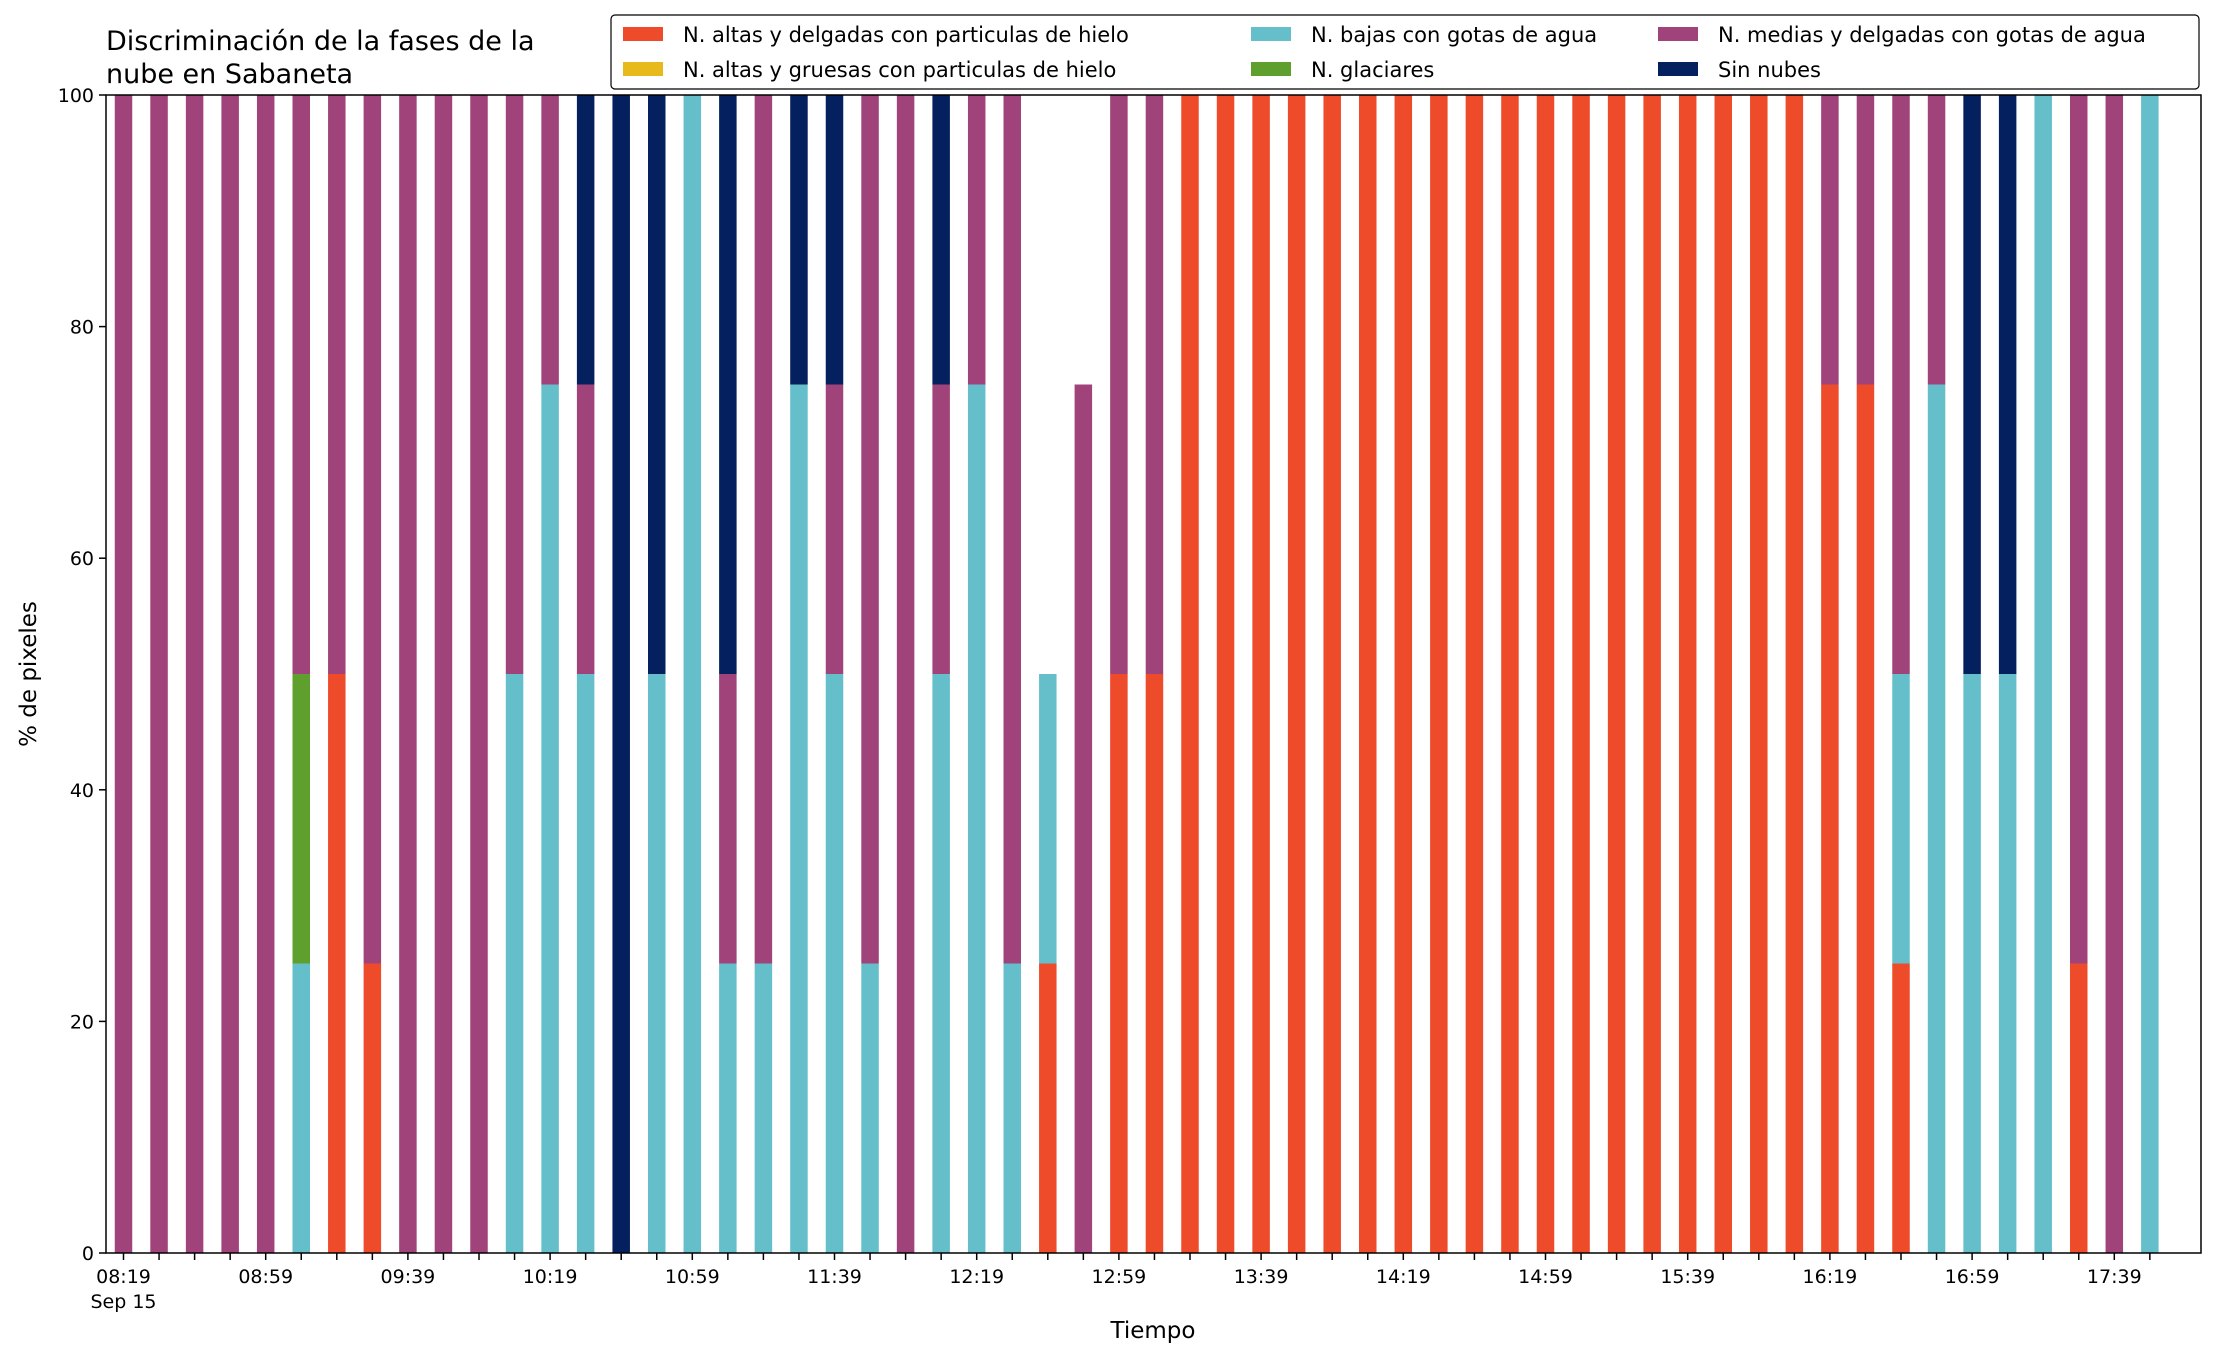 The image size is (2216, 1355). I want to click on y-tick-label: 0, so click(88, 1254).